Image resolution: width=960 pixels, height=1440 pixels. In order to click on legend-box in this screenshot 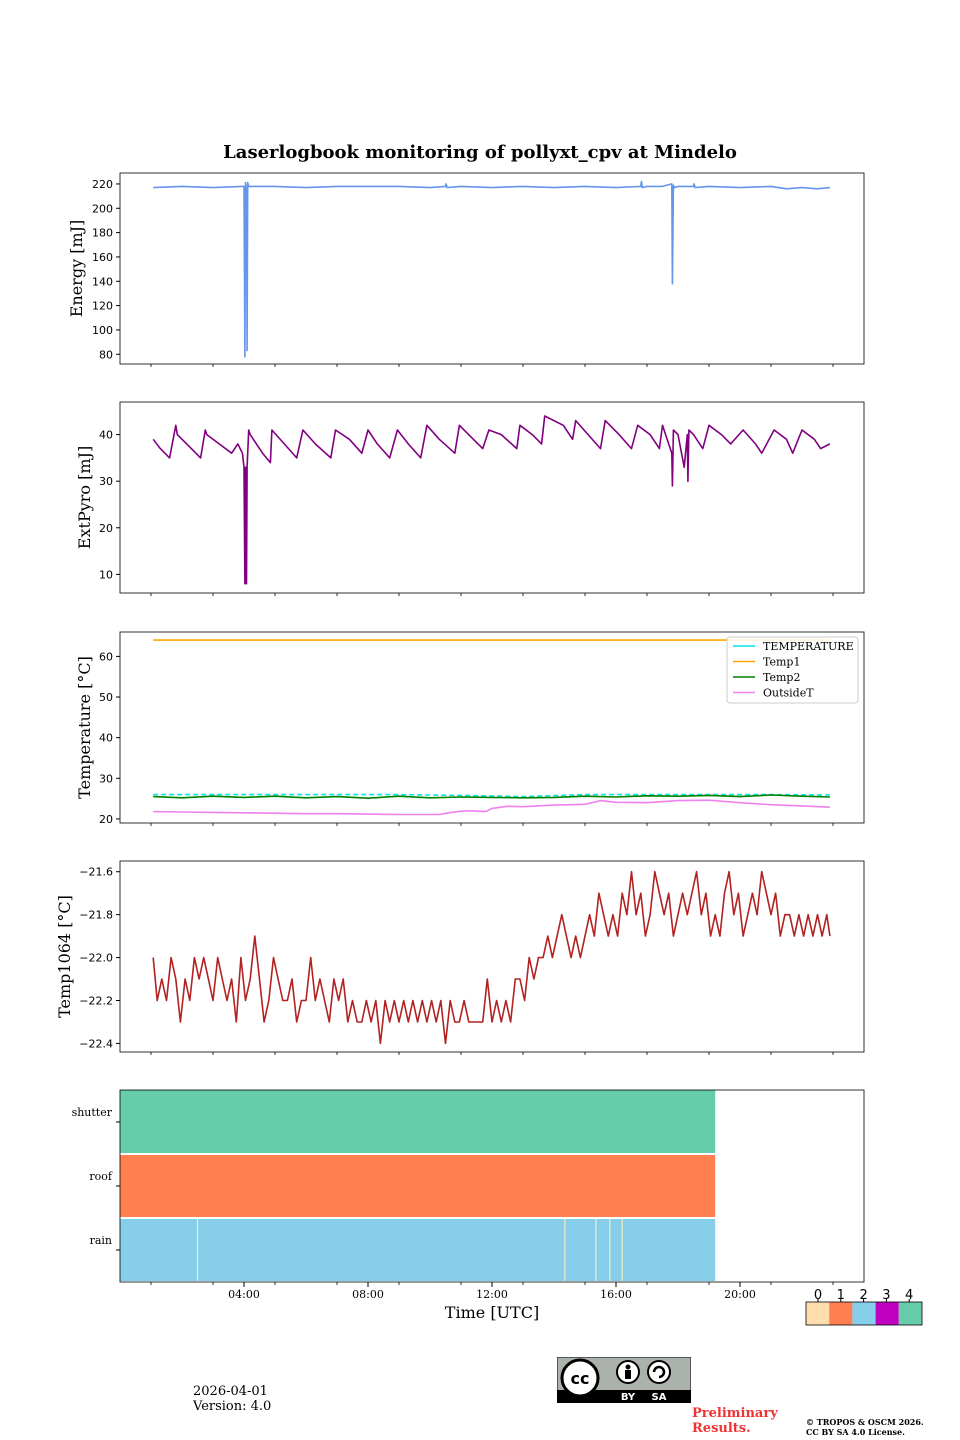, I will do `click(792, 670)`.